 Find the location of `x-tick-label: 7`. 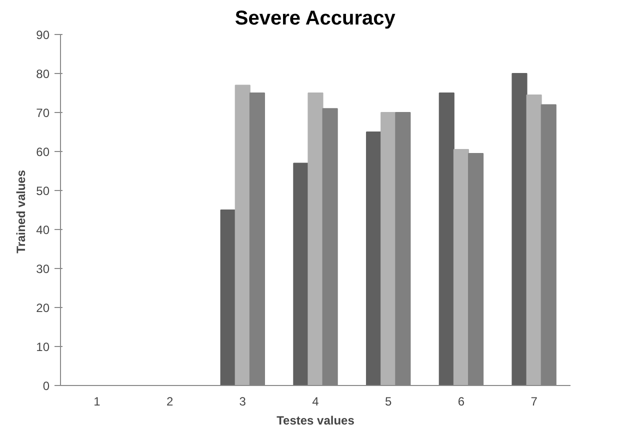

x-tick-label: 7 is located at coordinates (534, 401).